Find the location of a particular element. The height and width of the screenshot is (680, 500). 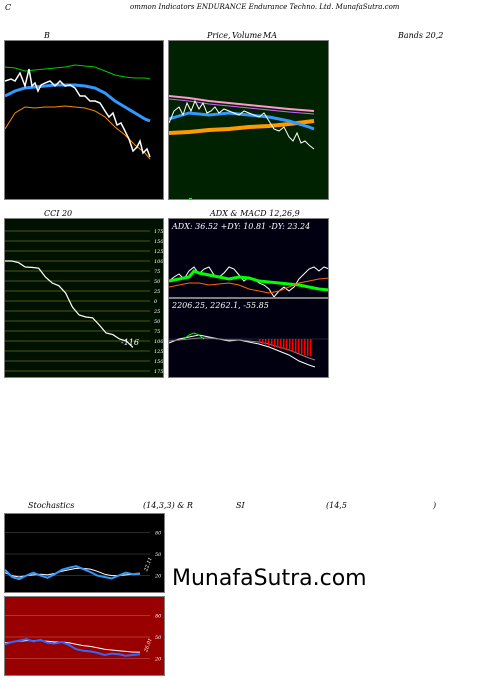

price-title: Price, is located at coordinates (219, 35).